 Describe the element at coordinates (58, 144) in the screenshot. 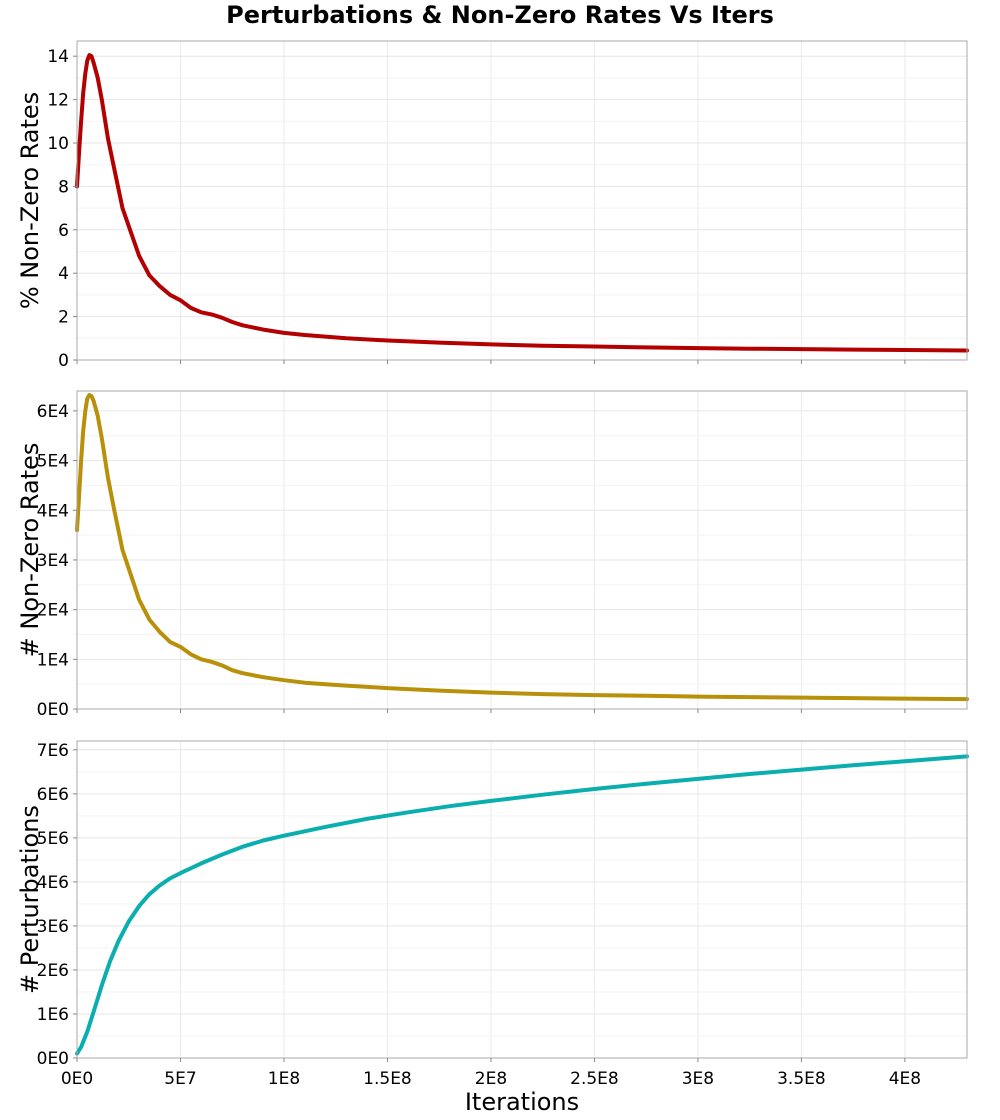

I see `y-tick-label: 10` at that location.